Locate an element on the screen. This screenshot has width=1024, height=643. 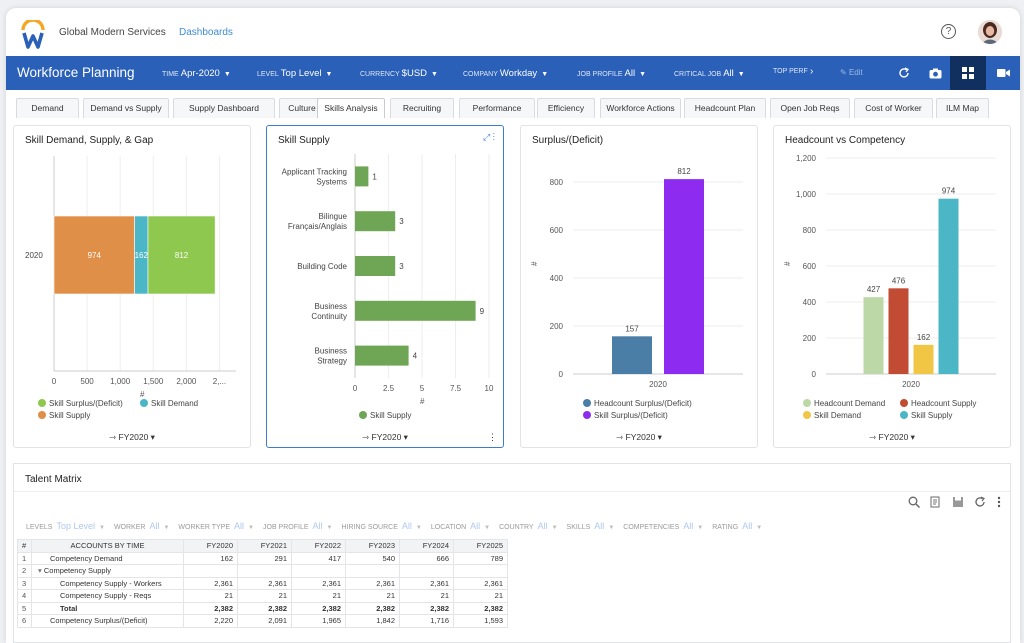
filter-job-profile: JOB PROFILE All ▼ is located at coordinates (611, 73).